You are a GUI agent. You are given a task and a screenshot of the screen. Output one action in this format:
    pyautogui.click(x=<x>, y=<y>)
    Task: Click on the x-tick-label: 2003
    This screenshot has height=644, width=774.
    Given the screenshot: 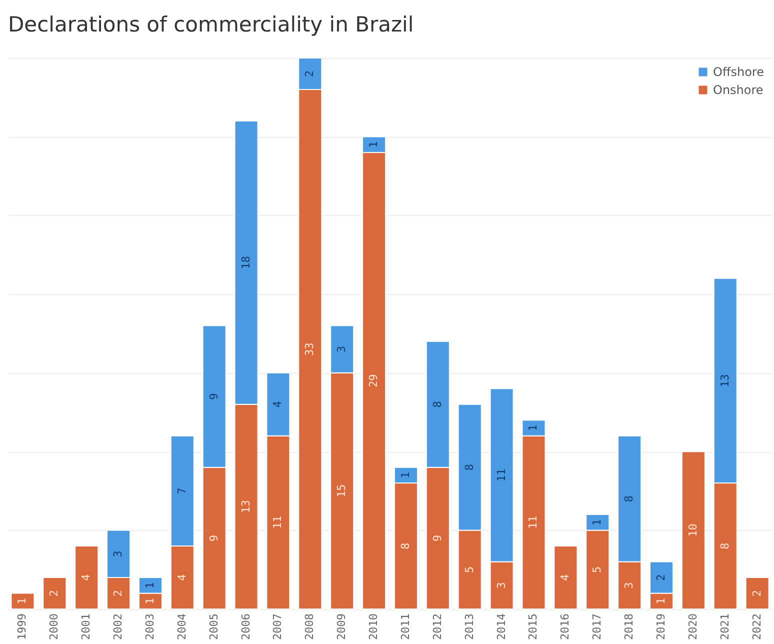 What is the action you would take?
    pyautogui.click(x=149, y=627)
    